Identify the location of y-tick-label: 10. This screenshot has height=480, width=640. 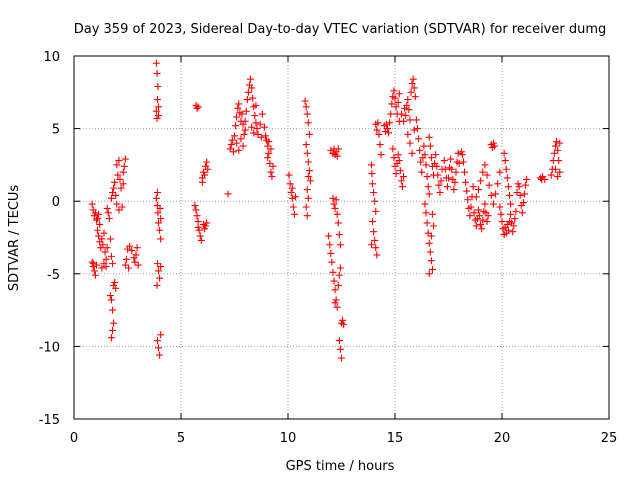
(51, 57).